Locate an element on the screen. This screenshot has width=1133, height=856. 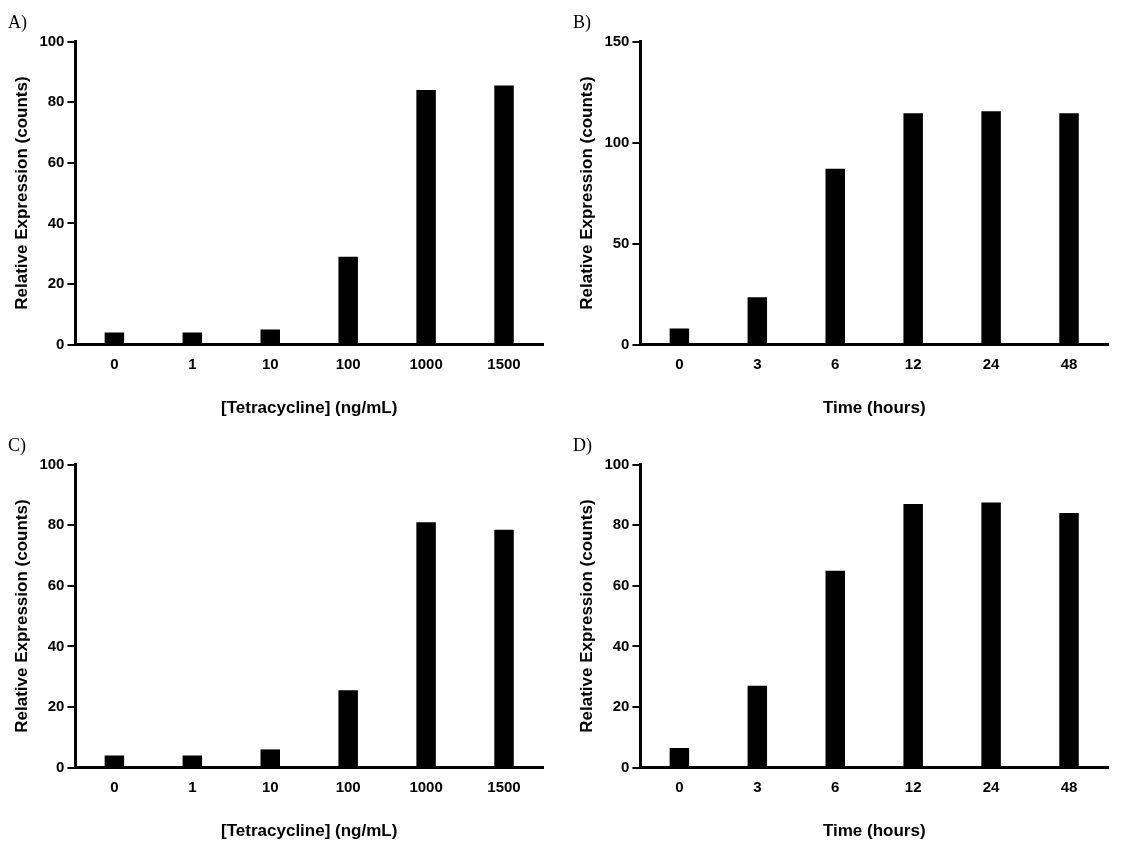
y-tick-label: 150 is located at coordinates (617, 40).